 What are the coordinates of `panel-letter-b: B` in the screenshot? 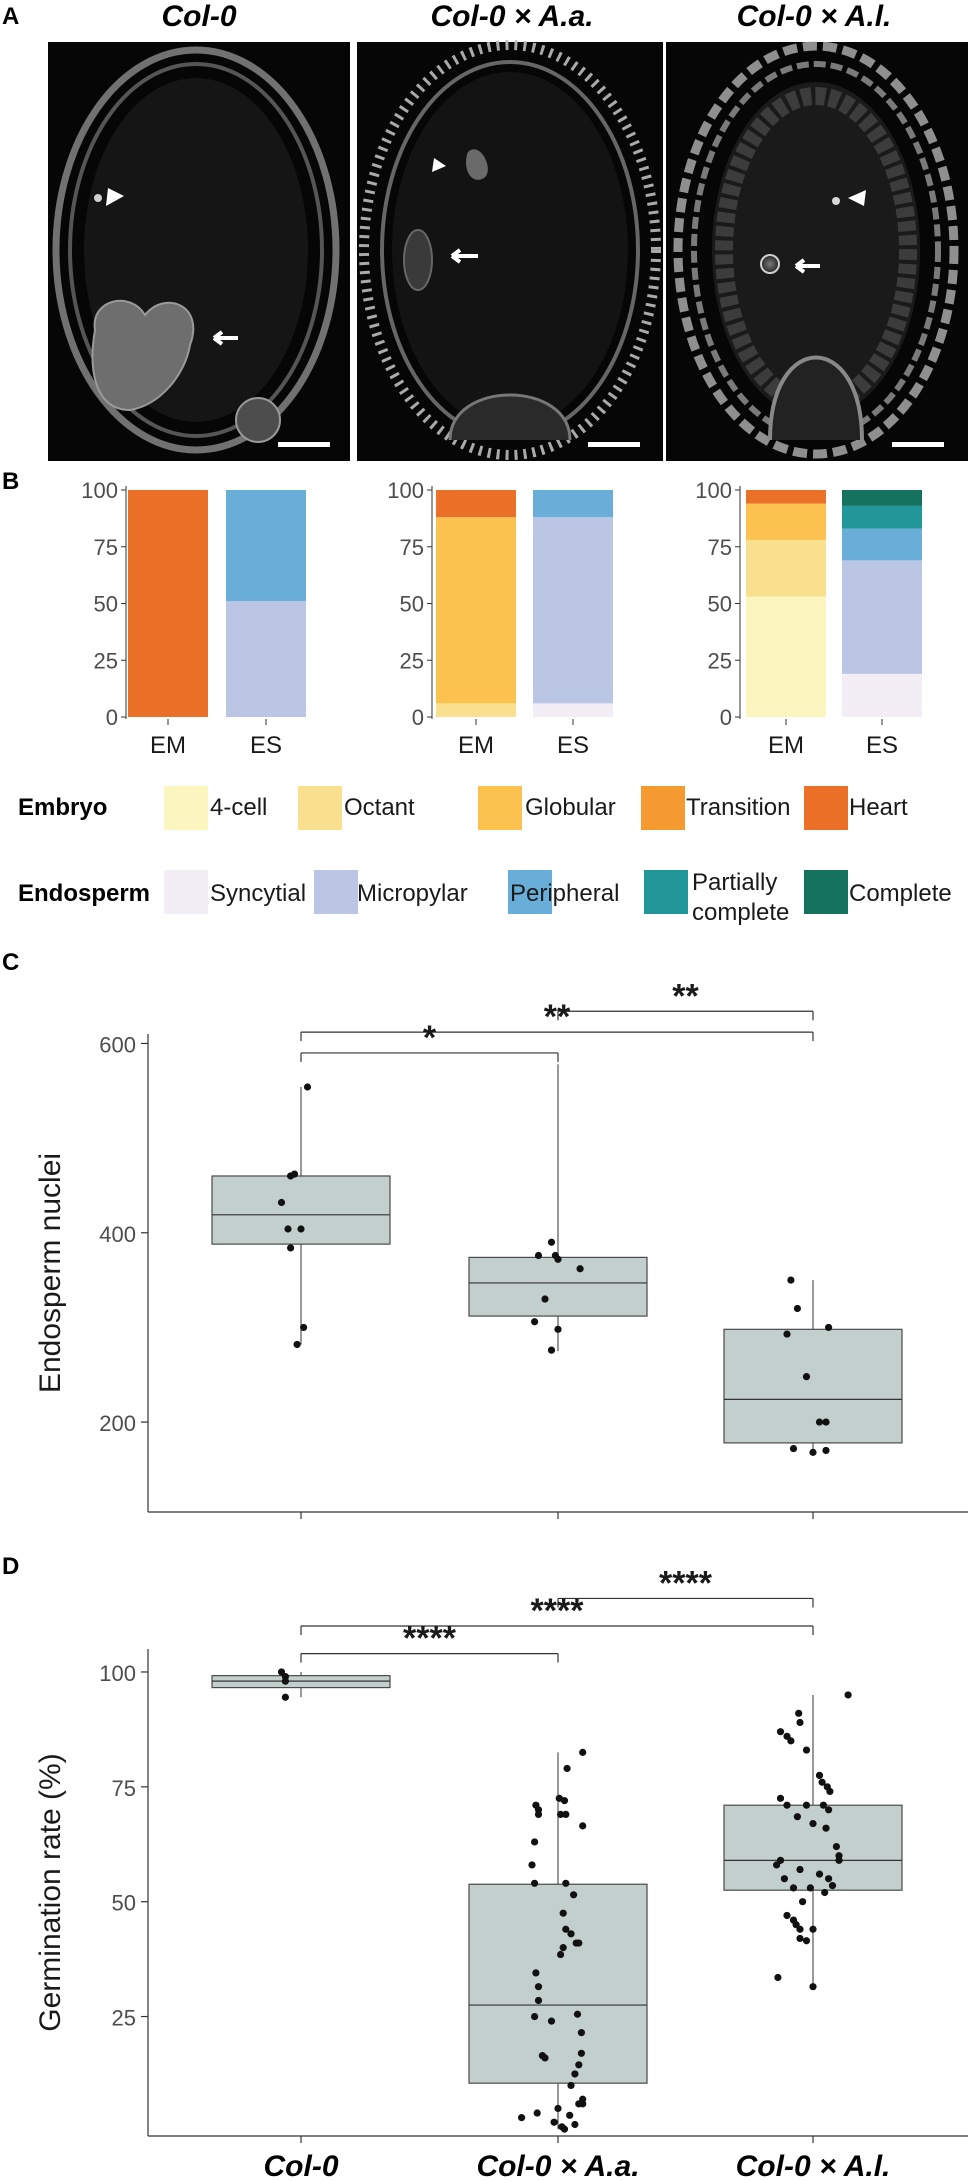 It's located at (10, 481).